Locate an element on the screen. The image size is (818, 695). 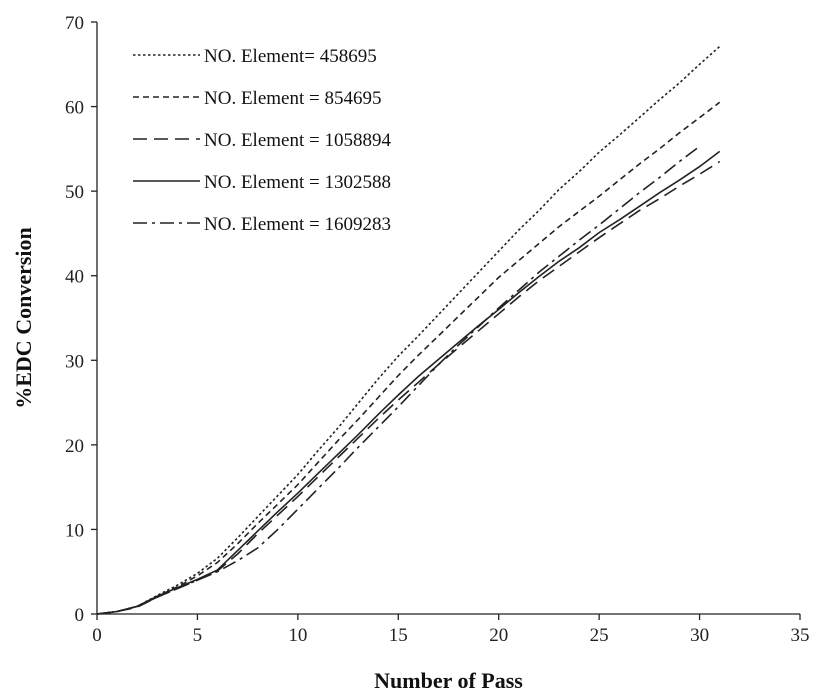
y-tick-label: 40 is located at coordinates (74, 277).